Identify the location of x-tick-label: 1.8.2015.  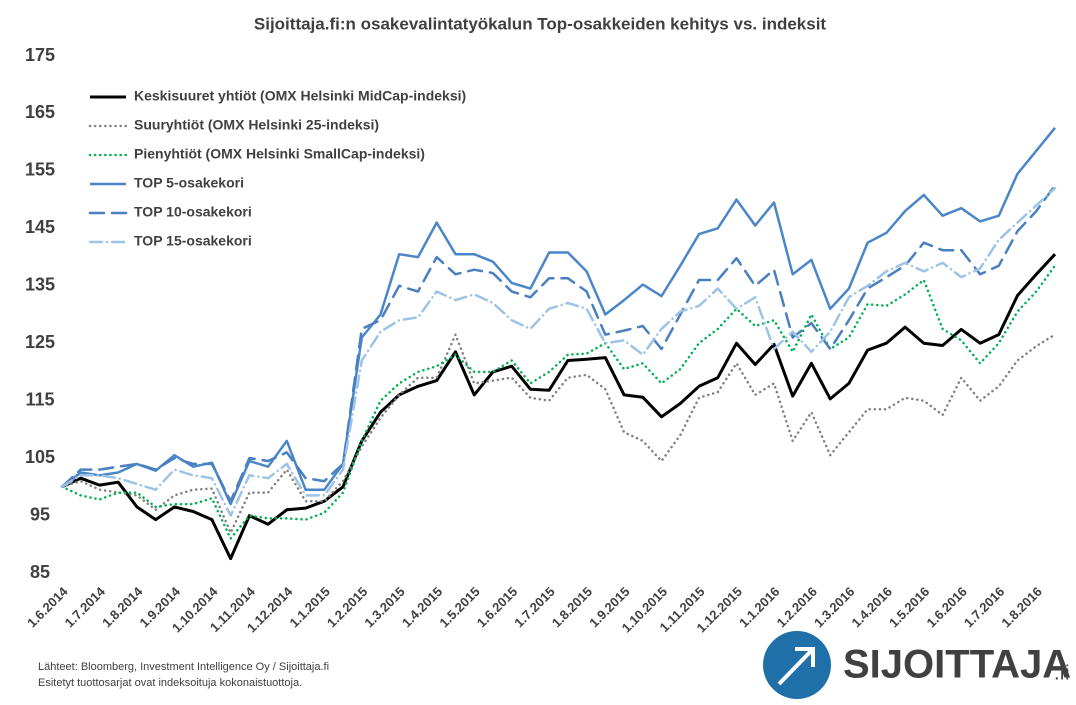
(572, 607).